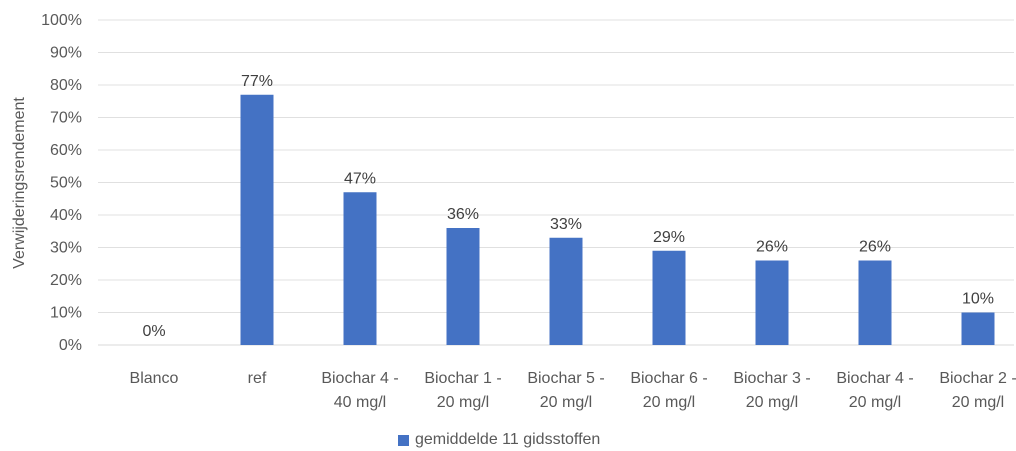 The image size is (1016, 451). What do you see at coordinates (66, 118) in the screenshot?
I see `y-tick-label: 70%` at bounding box center [66, 118].